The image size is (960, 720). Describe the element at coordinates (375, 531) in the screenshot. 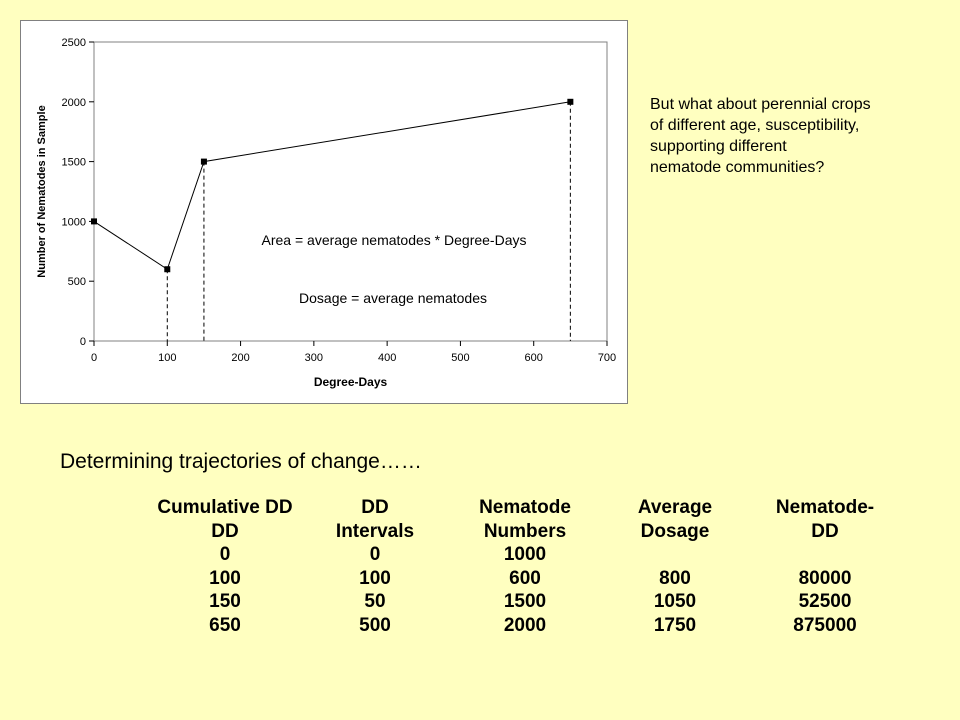

I see `column-header: Intervals` at that location.